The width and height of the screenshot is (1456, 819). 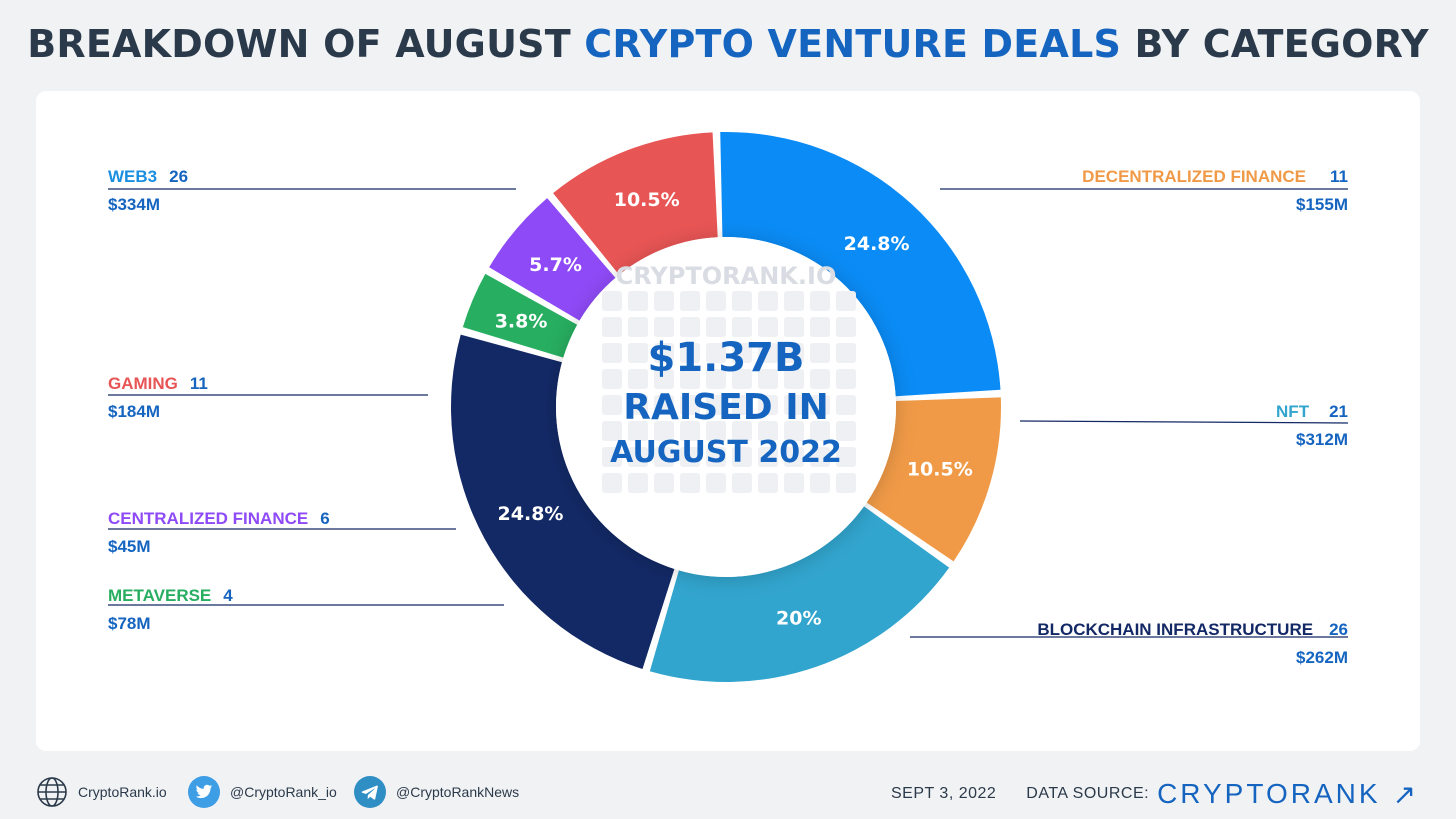 I want to click on label-defi-amount: $155M, so click(x=1322, y=204).